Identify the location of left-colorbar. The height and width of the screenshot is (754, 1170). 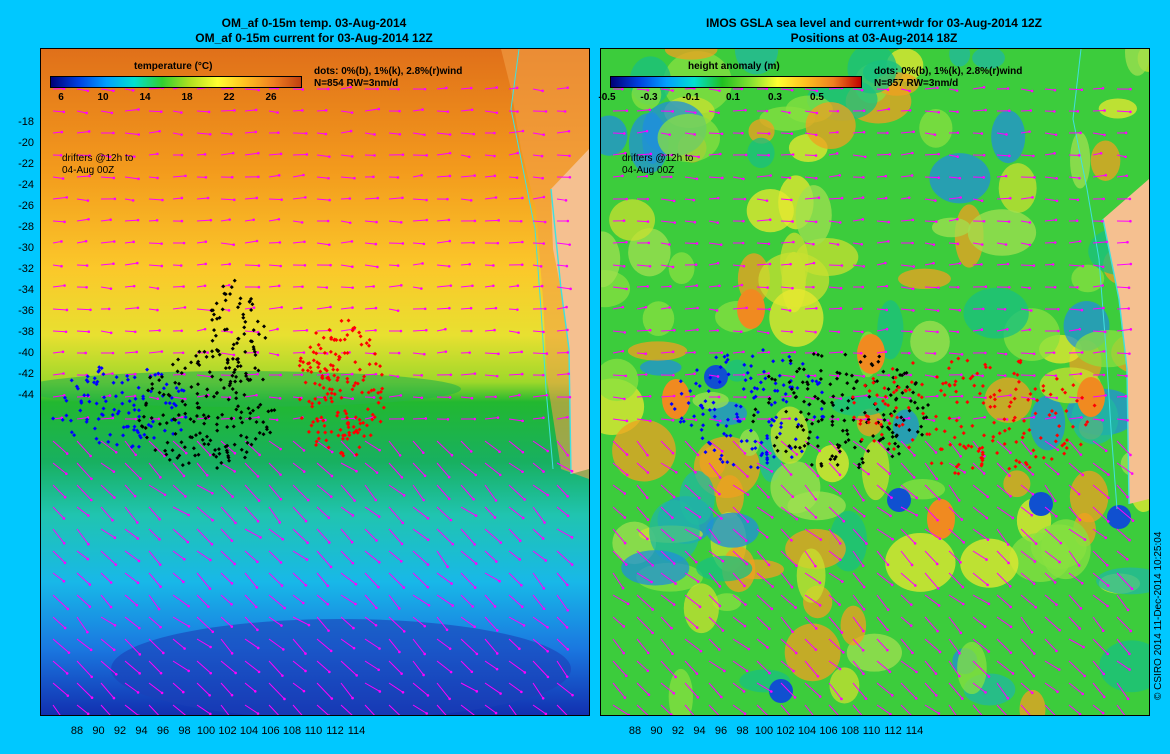
(176, 82).